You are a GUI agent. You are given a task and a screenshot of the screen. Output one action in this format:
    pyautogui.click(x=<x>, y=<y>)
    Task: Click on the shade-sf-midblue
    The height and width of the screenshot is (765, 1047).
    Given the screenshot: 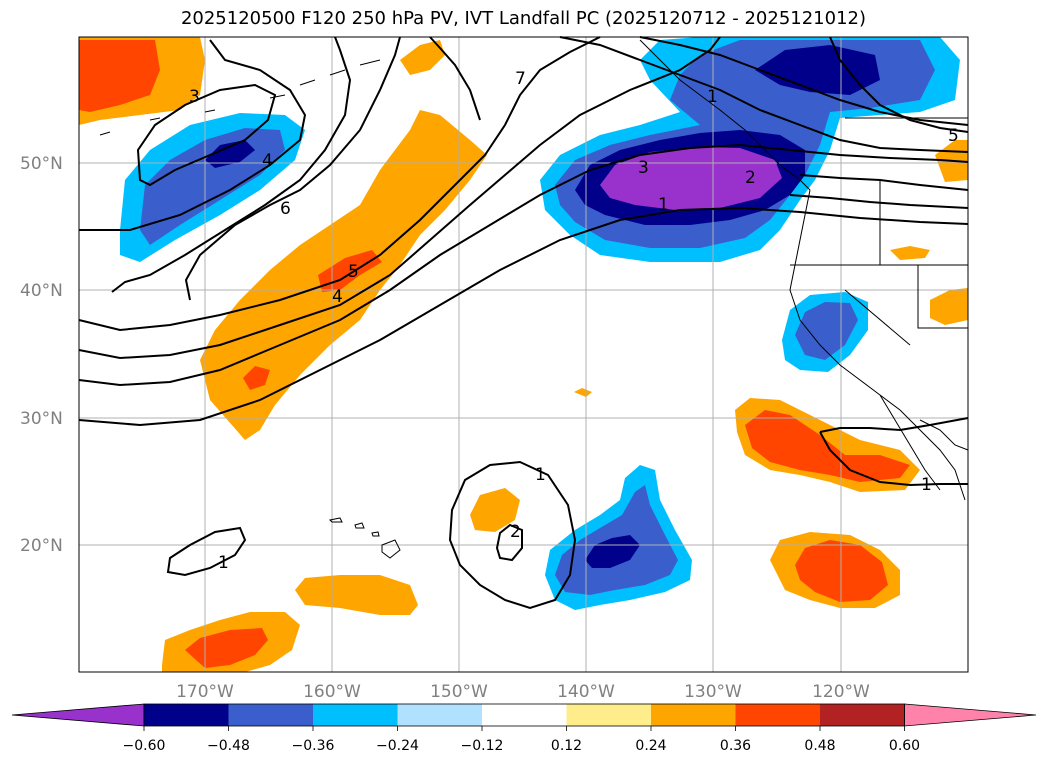 What is the action you would take?
    pyautogui.click(x=826, y=331)
    